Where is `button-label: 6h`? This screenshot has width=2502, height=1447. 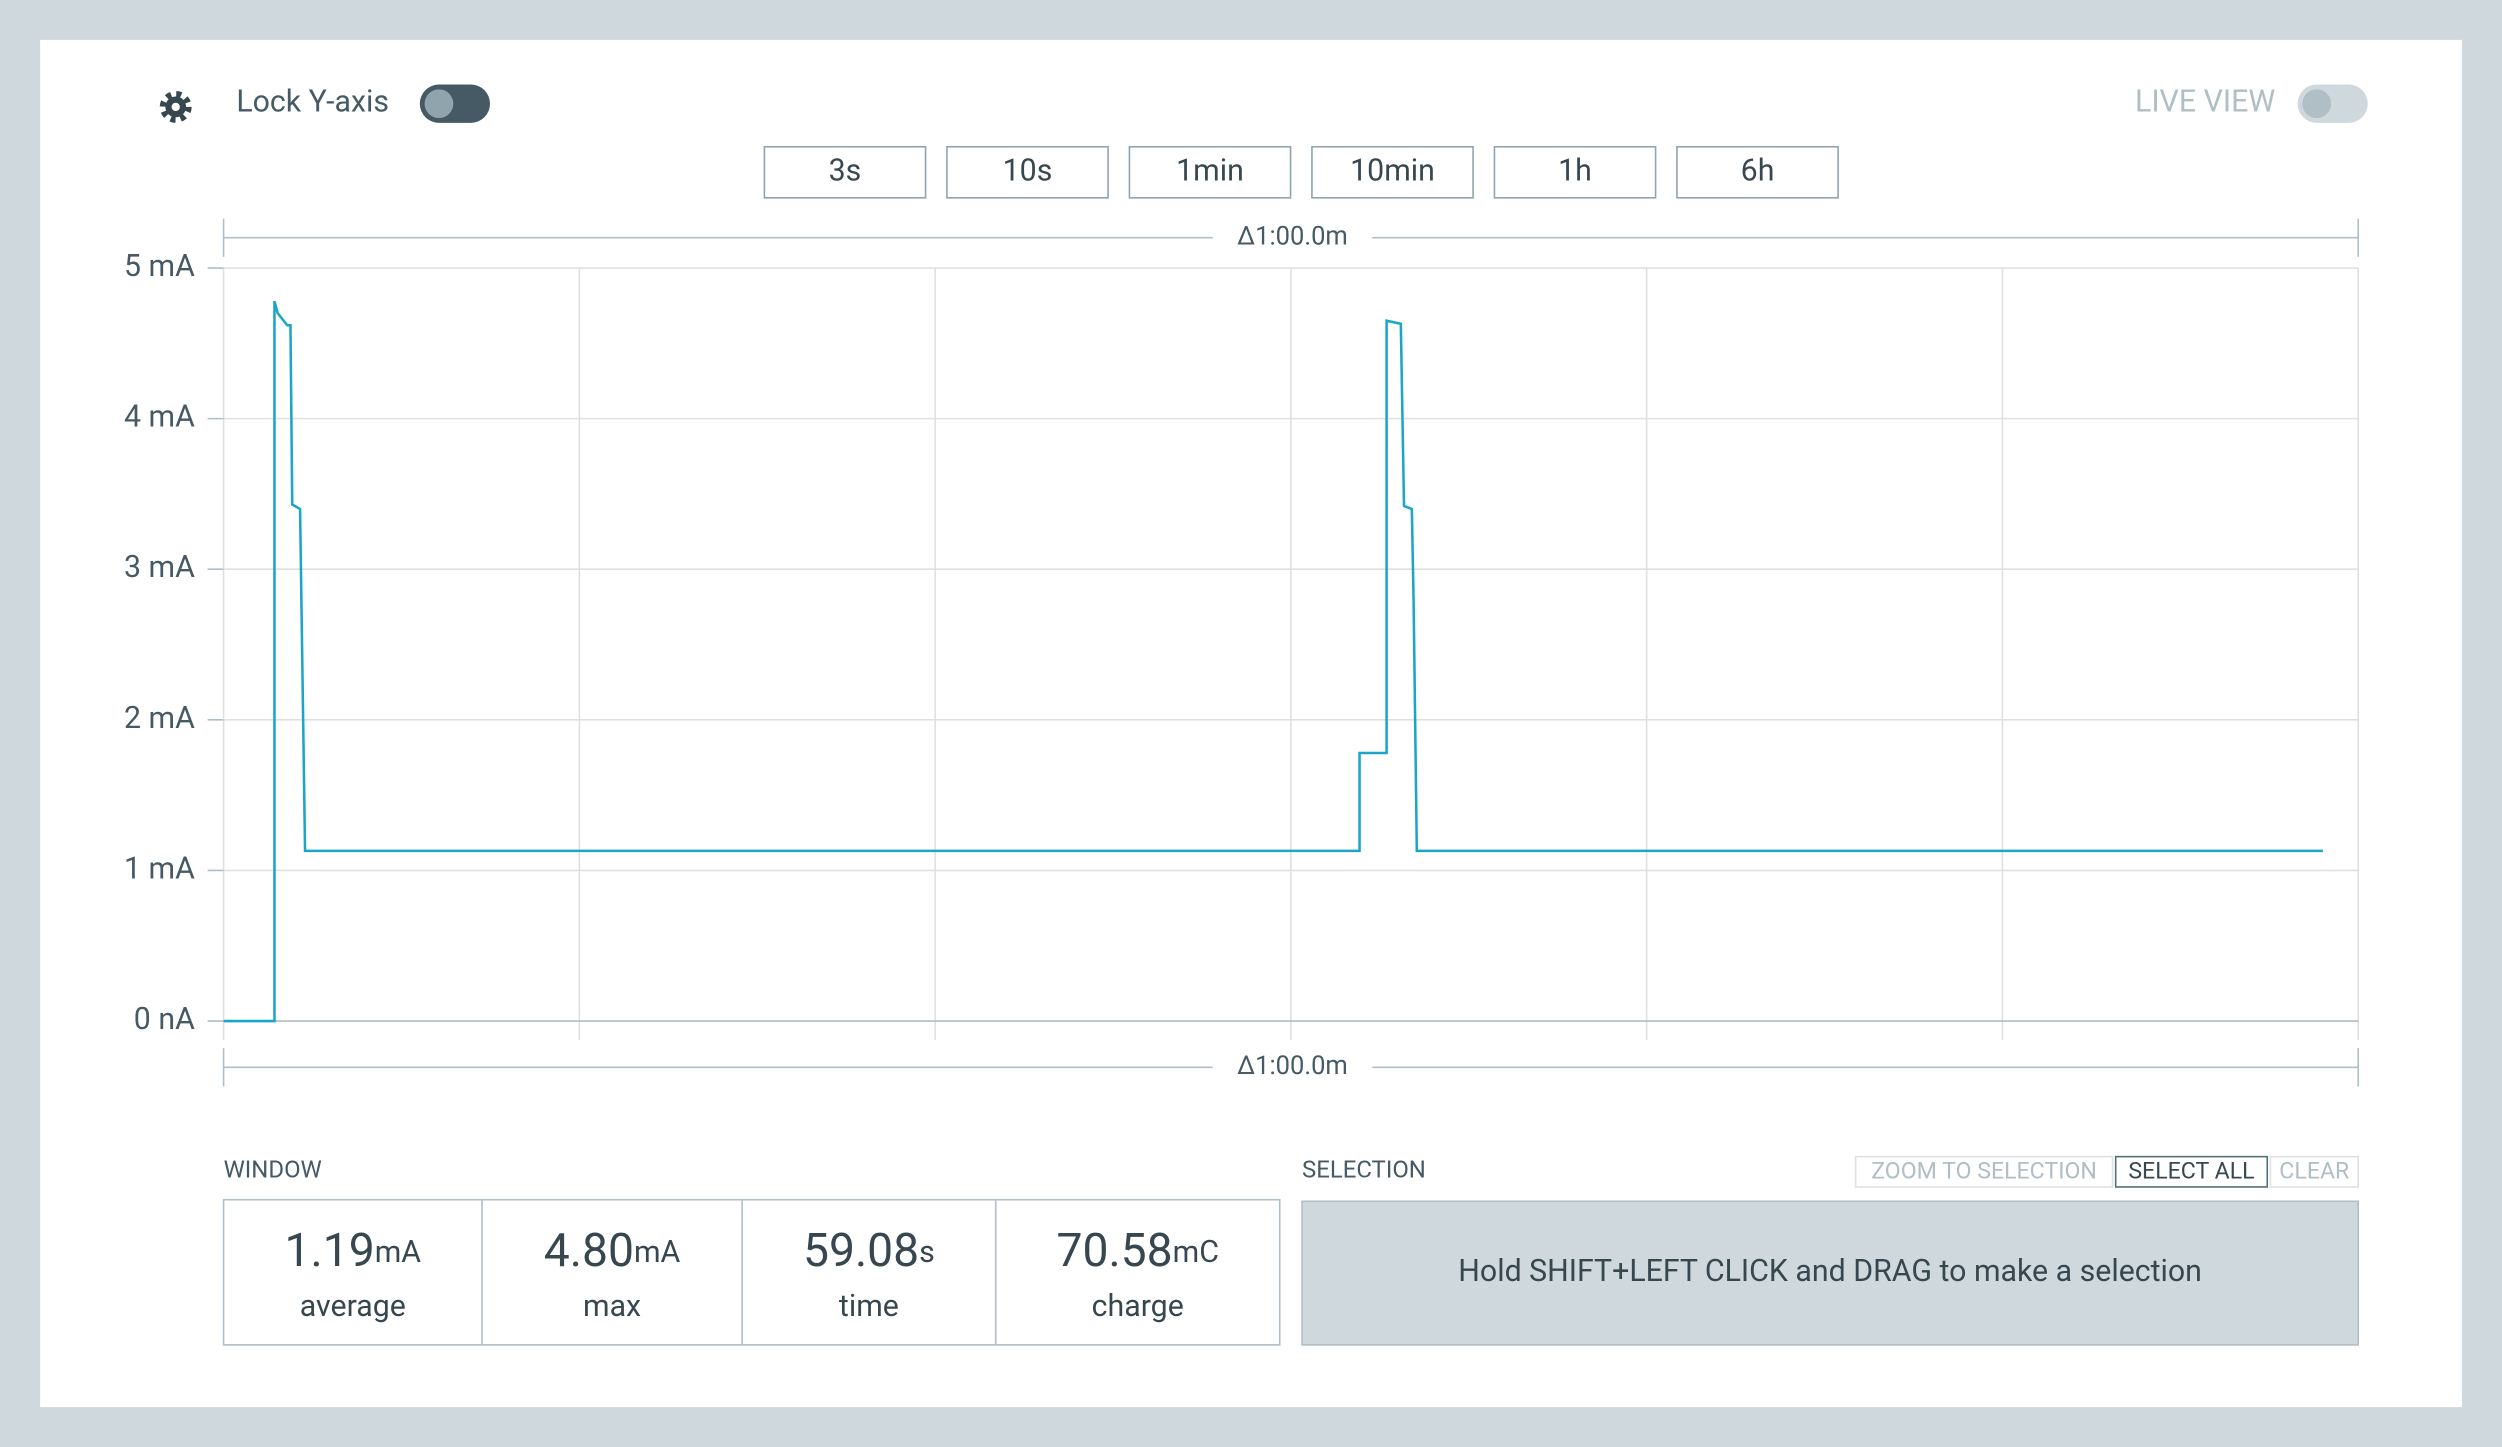
button-label: 6h is located at coordinates (1758, 170).